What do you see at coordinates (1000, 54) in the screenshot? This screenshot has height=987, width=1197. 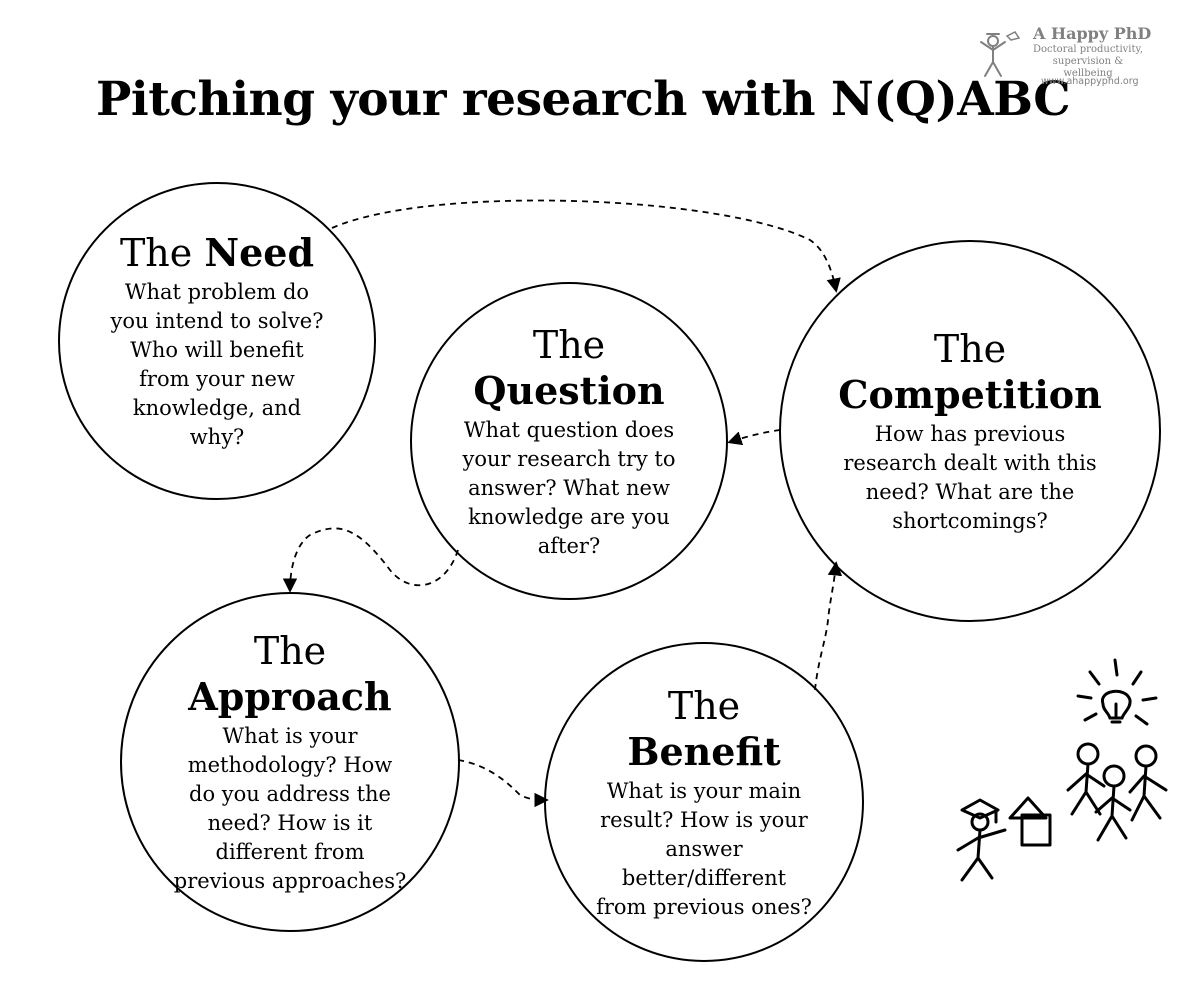 I see `logo-stick-figure-icon` at bounding box center [1000, 54].